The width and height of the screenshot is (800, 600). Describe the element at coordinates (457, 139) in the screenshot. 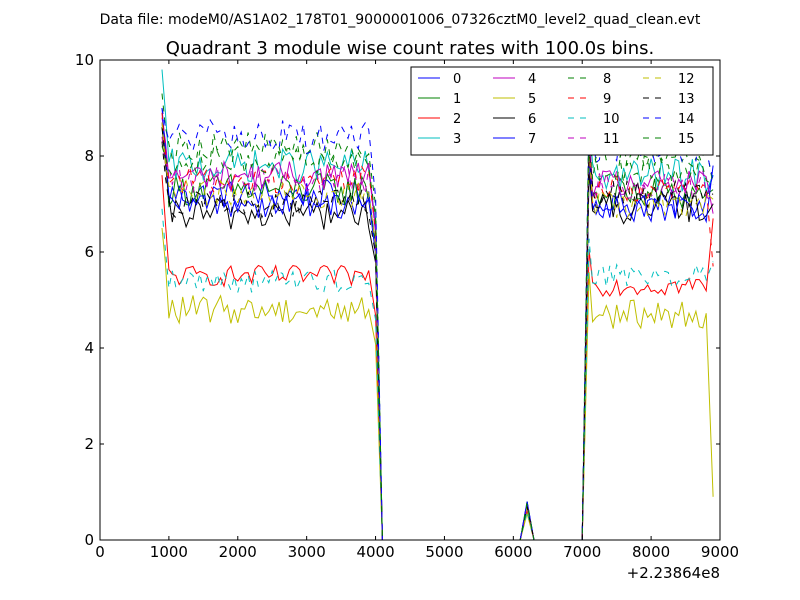

I see `legend-label-3: 3` at that location.